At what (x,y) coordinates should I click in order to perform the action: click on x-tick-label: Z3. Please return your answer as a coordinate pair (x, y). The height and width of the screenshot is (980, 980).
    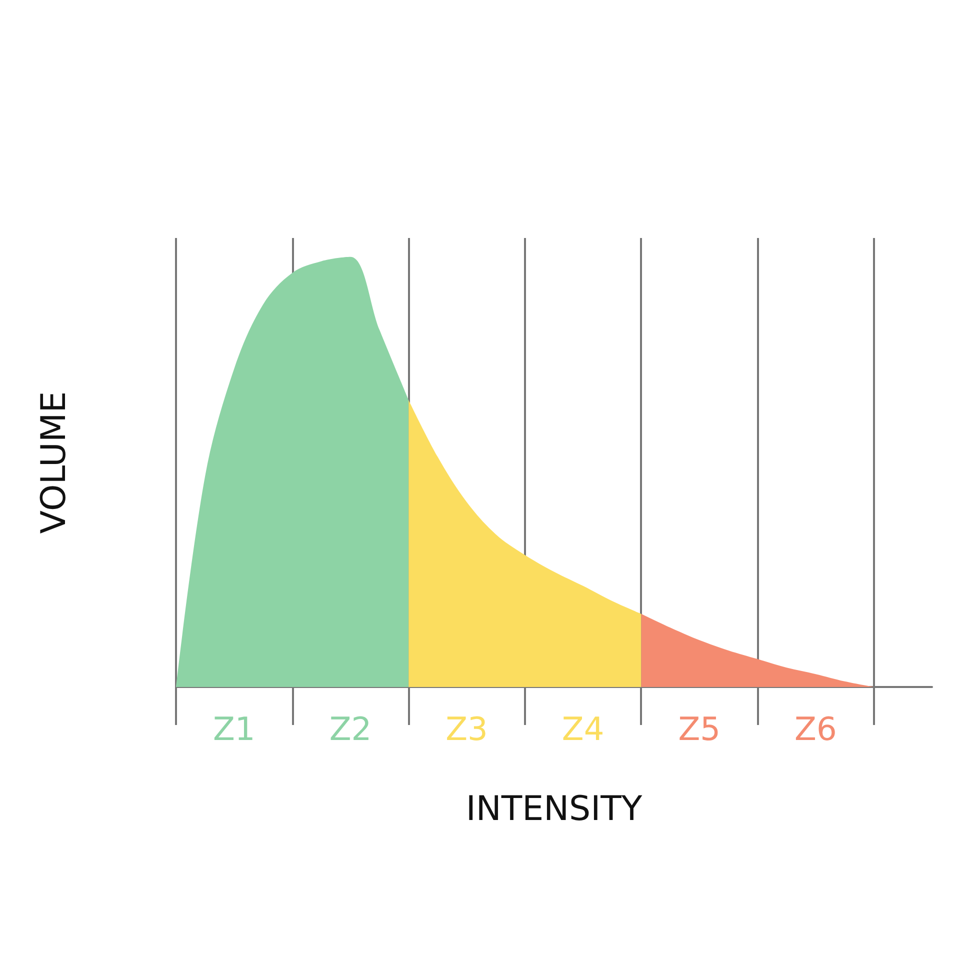
    Looking at the image, I should click on (467, 729).